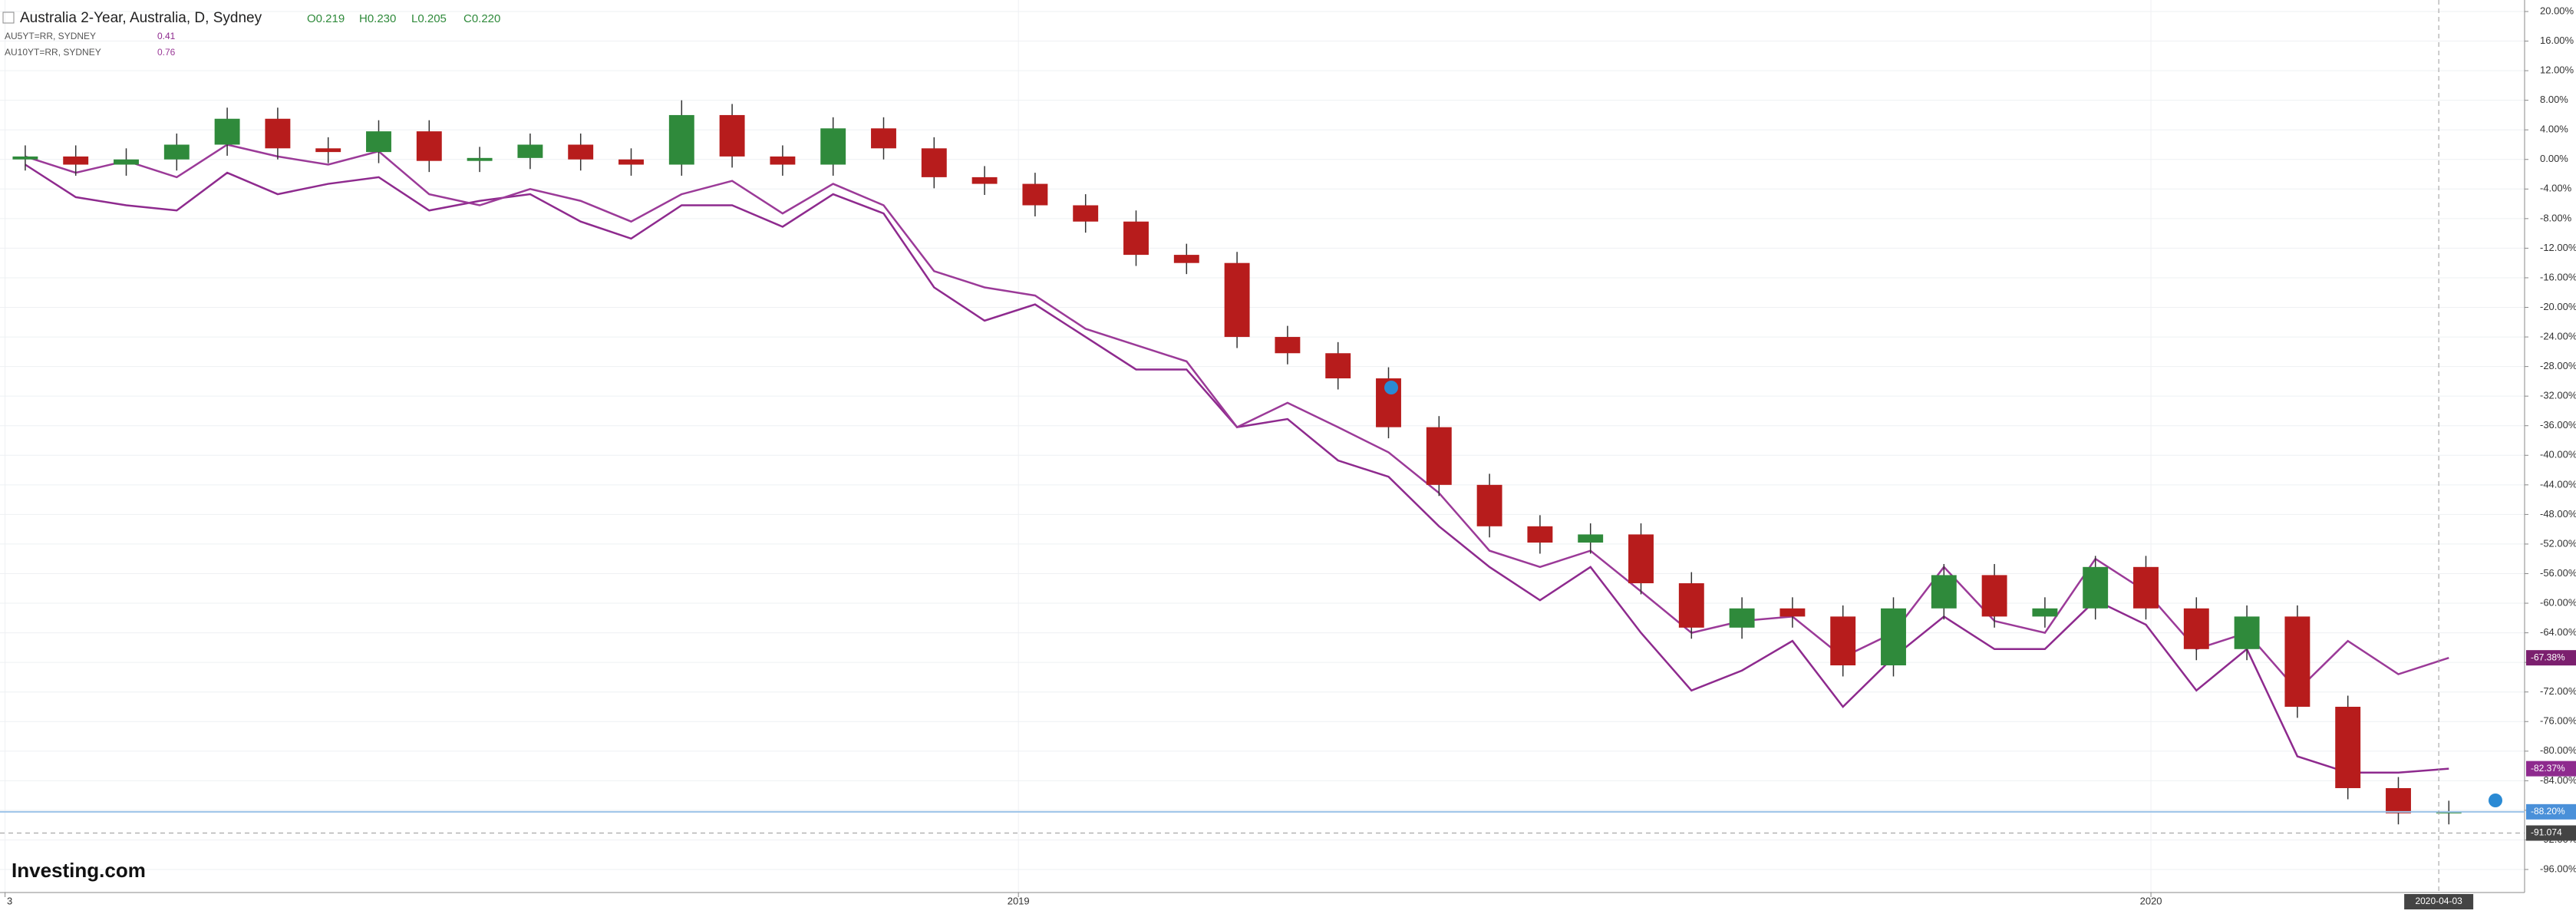  What do you see at coordinates (2558, 750) in the screenshot?
I see `y-tick-label: -80.00%` at bounding box center [2558, 750].